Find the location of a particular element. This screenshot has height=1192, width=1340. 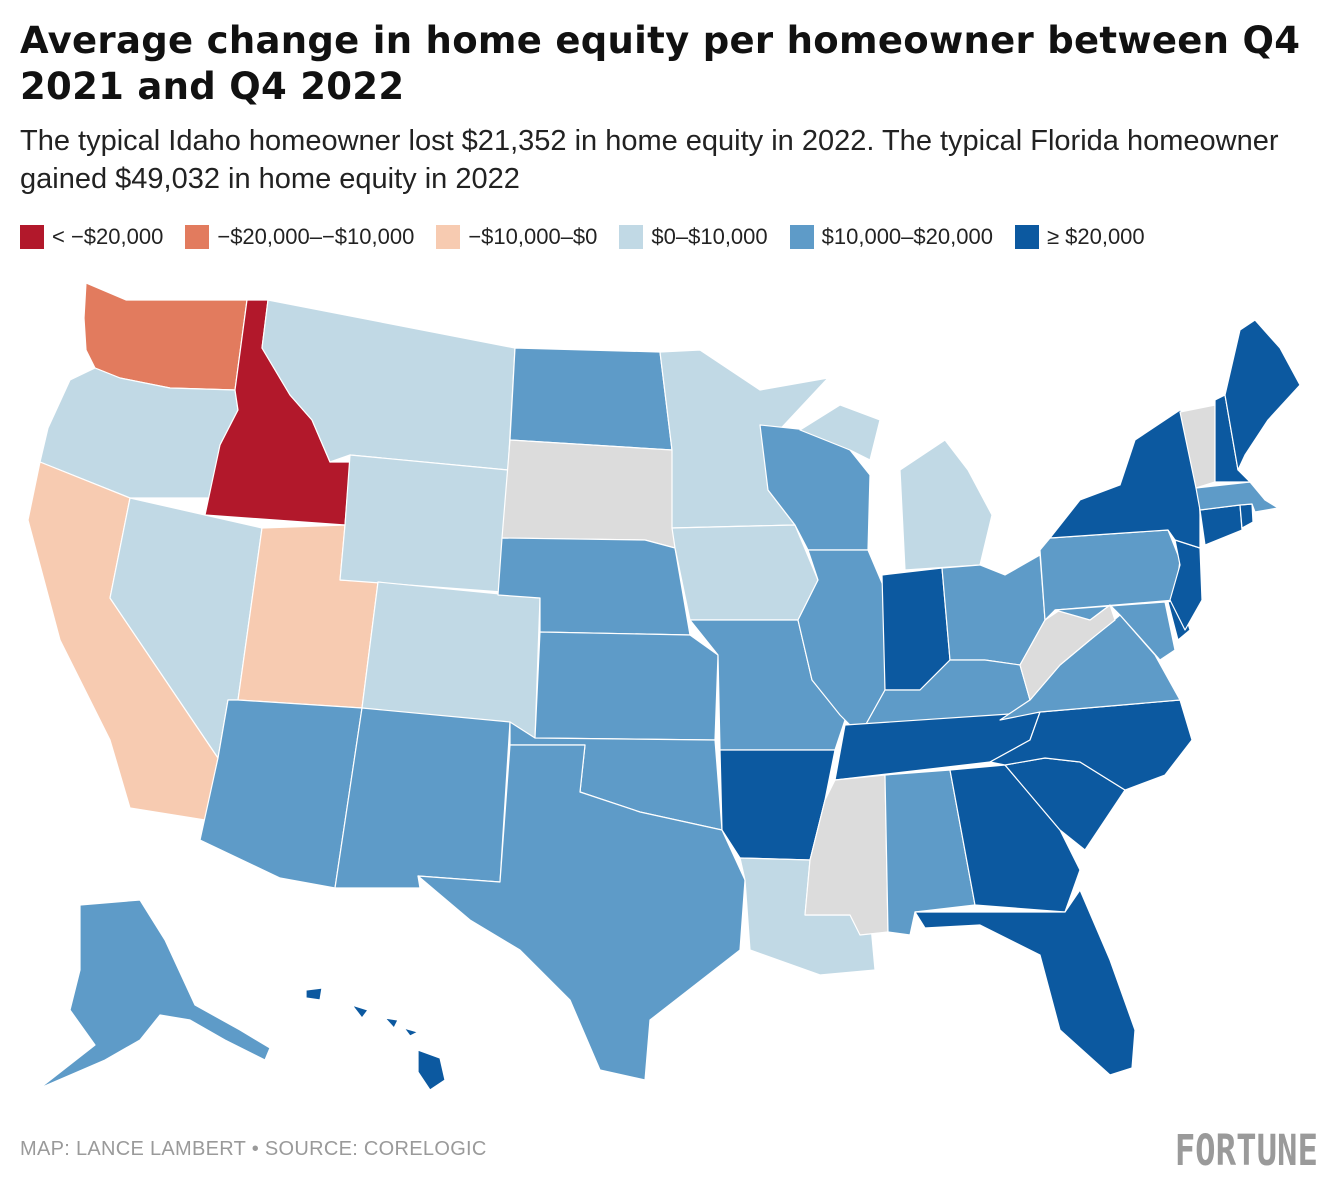

legend-item: ≥ $20,000 is located at coordinates (1079, 237).